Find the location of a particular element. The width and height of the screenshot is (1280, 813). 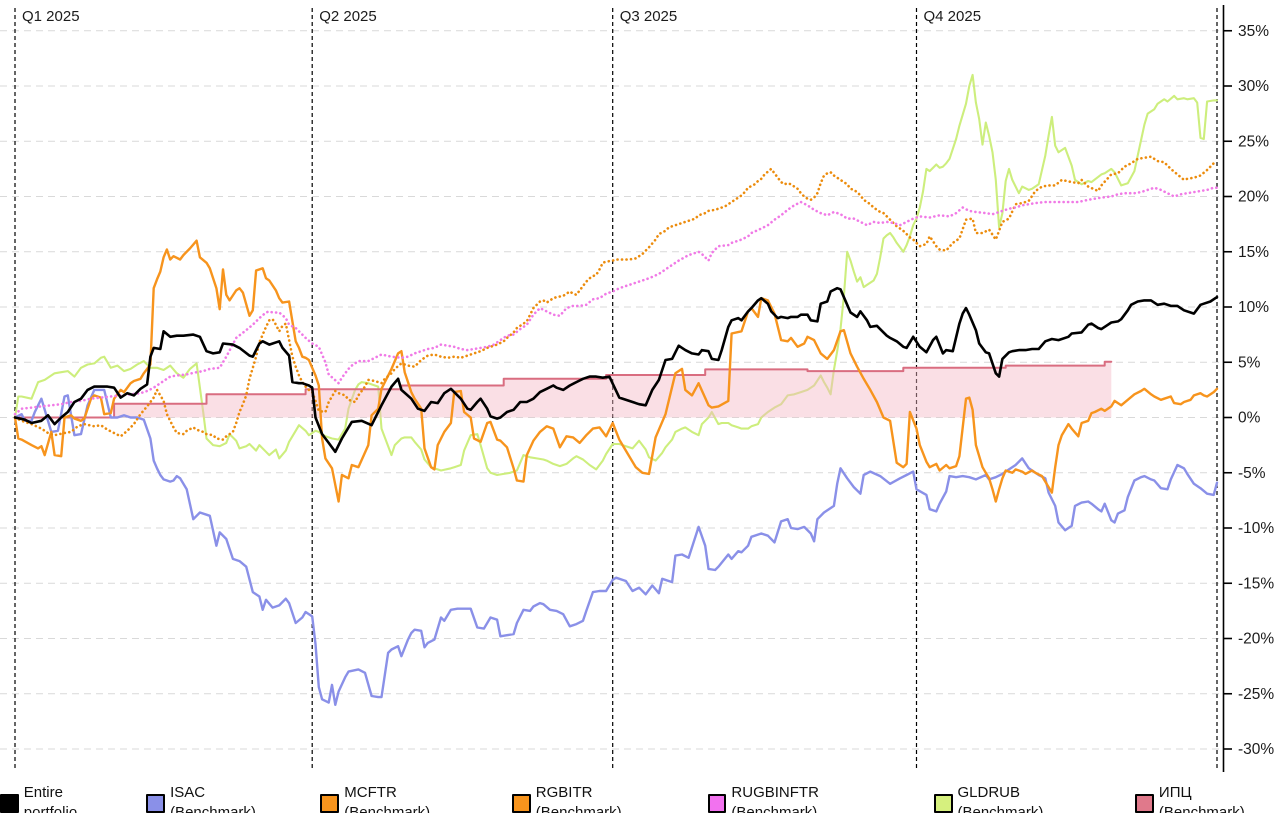

y-axis-tick-label--25: -25% is located at coordinates (1256, 694).